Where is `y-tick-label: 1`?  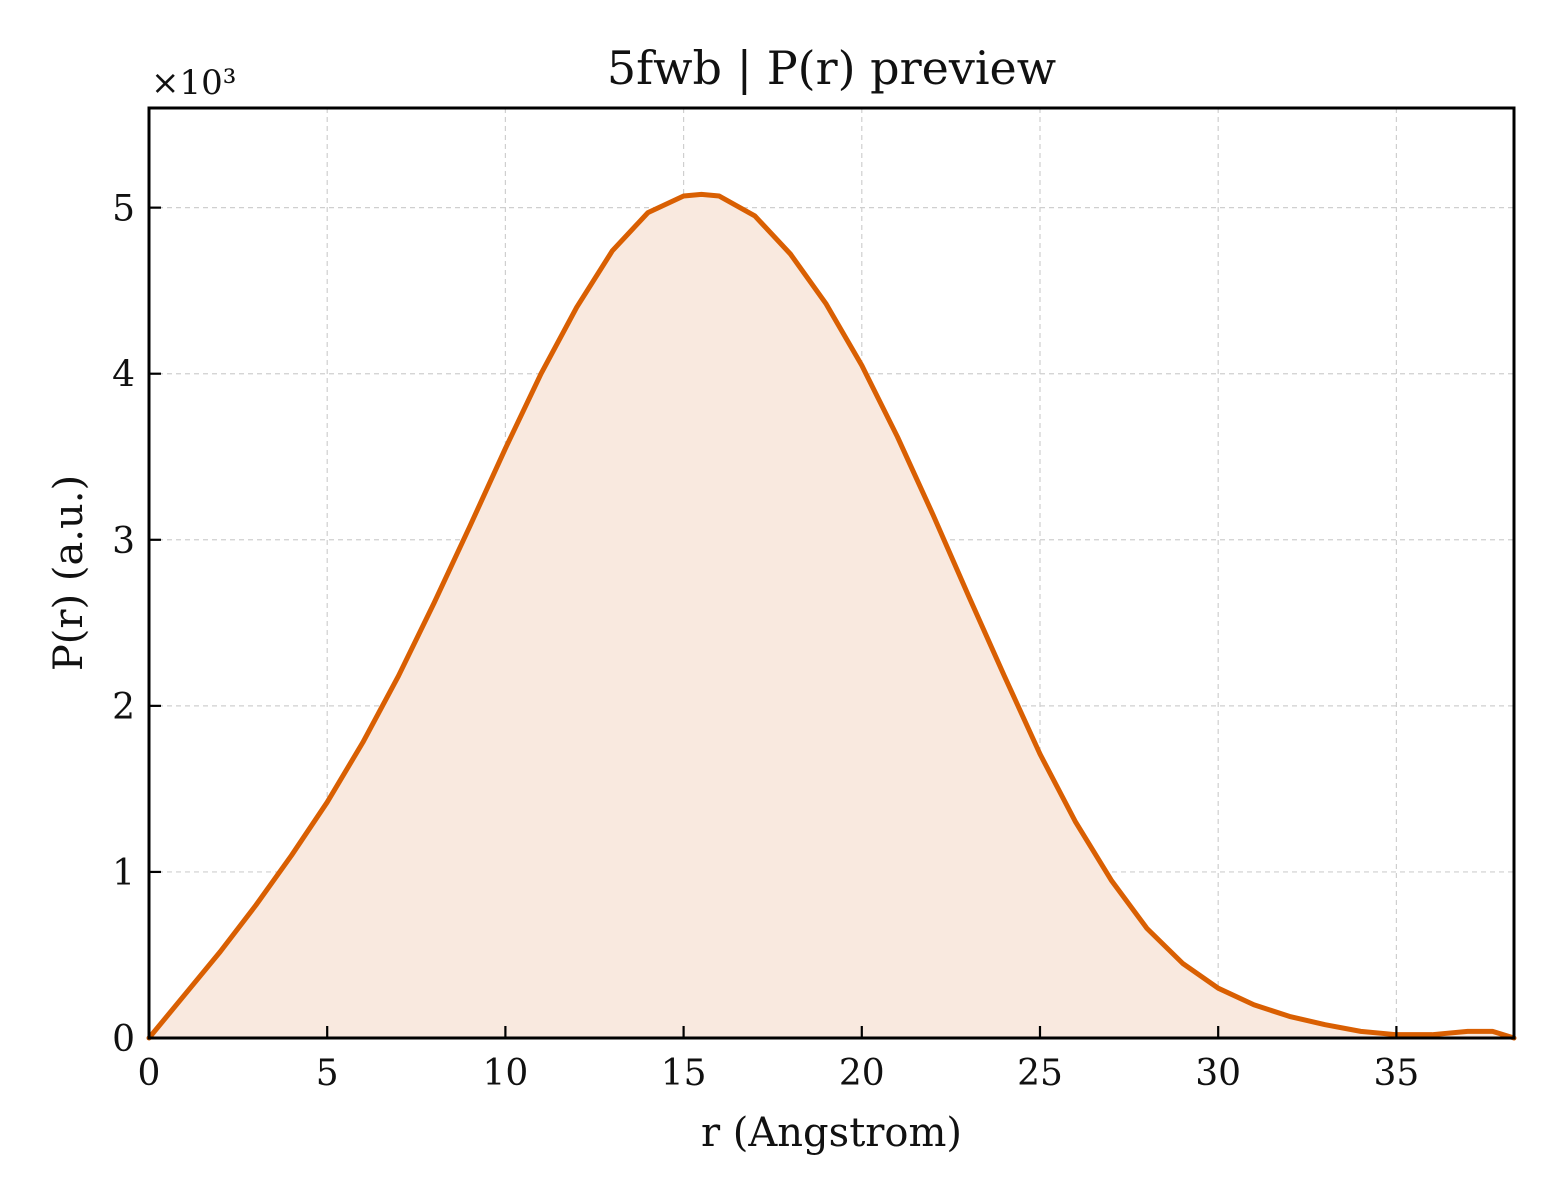 y-tick-label: 1 is located at coordinates (123, 873).